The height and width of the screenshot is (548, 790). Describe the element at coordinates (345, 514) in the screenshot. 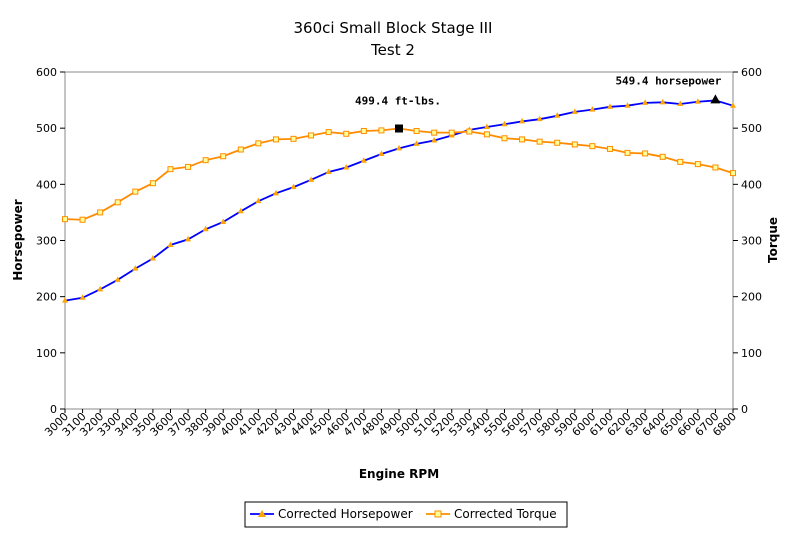

I see `legend-label-horsepower: Corrected Horsepower` at that location.